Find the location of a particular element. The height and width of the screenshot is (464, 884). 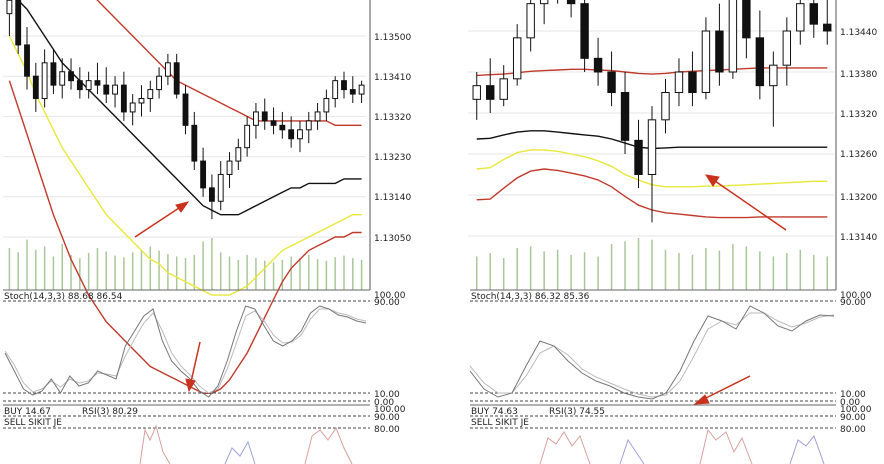

right-stoch-k-line is located at coordinates (652, 352).